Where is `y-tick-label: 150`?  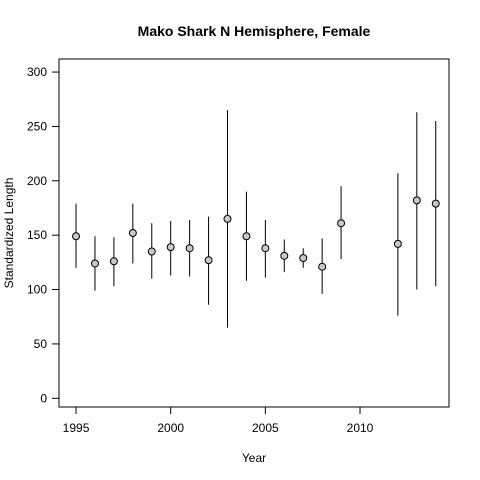
y-tick-label: 150 is located at coordinates (37, 235).